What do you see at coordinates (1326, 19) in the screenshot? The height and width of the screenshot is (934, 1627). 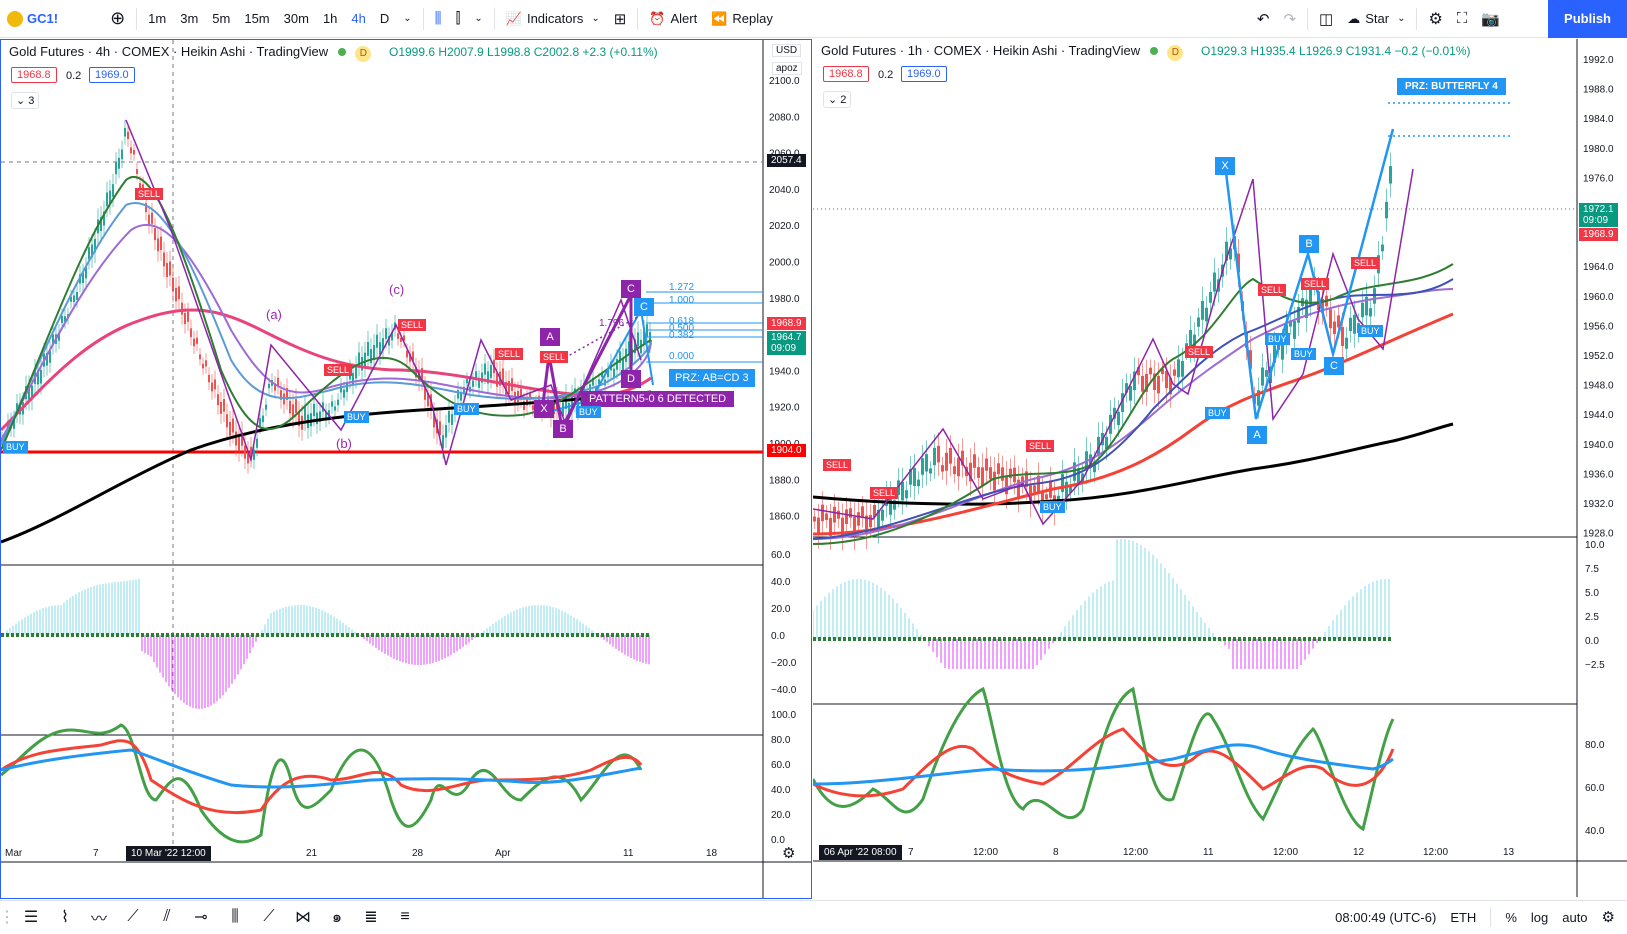 I see `layout-split-icon: ◫` at bounding box center [1326, 19].